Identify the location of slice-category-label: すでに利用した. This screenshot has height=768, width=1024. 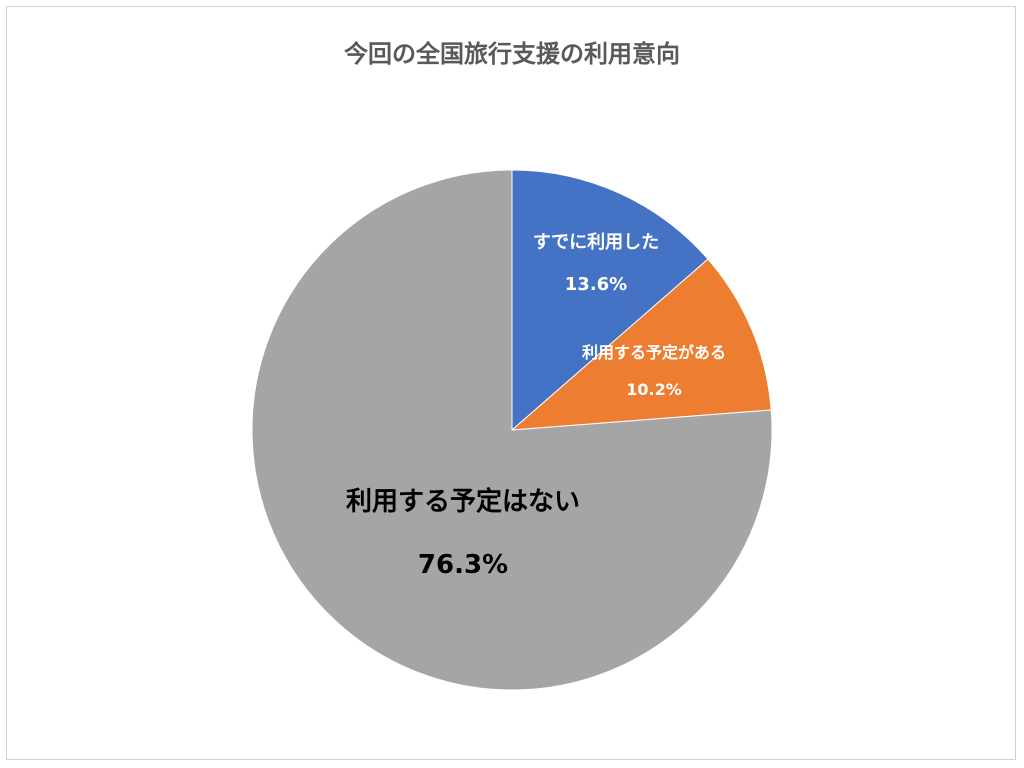
(596, 242).